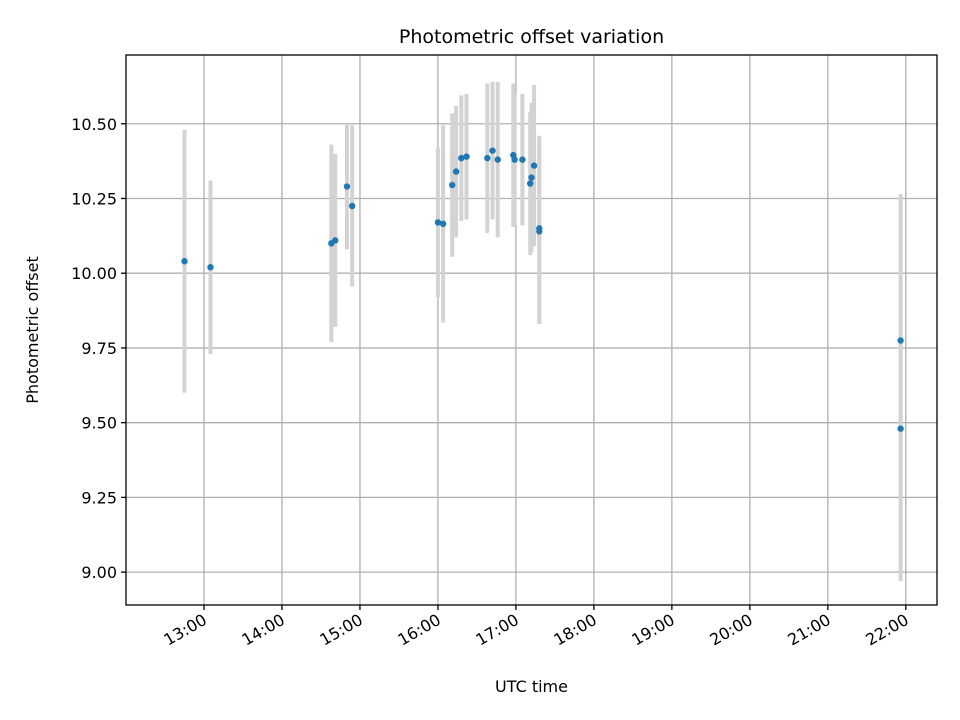 The height and width of the screenshot is (720, 960). Describe the element at coordinates (886, 630) in the screenshot. I see `x-tick-label: 22:00` at that location.